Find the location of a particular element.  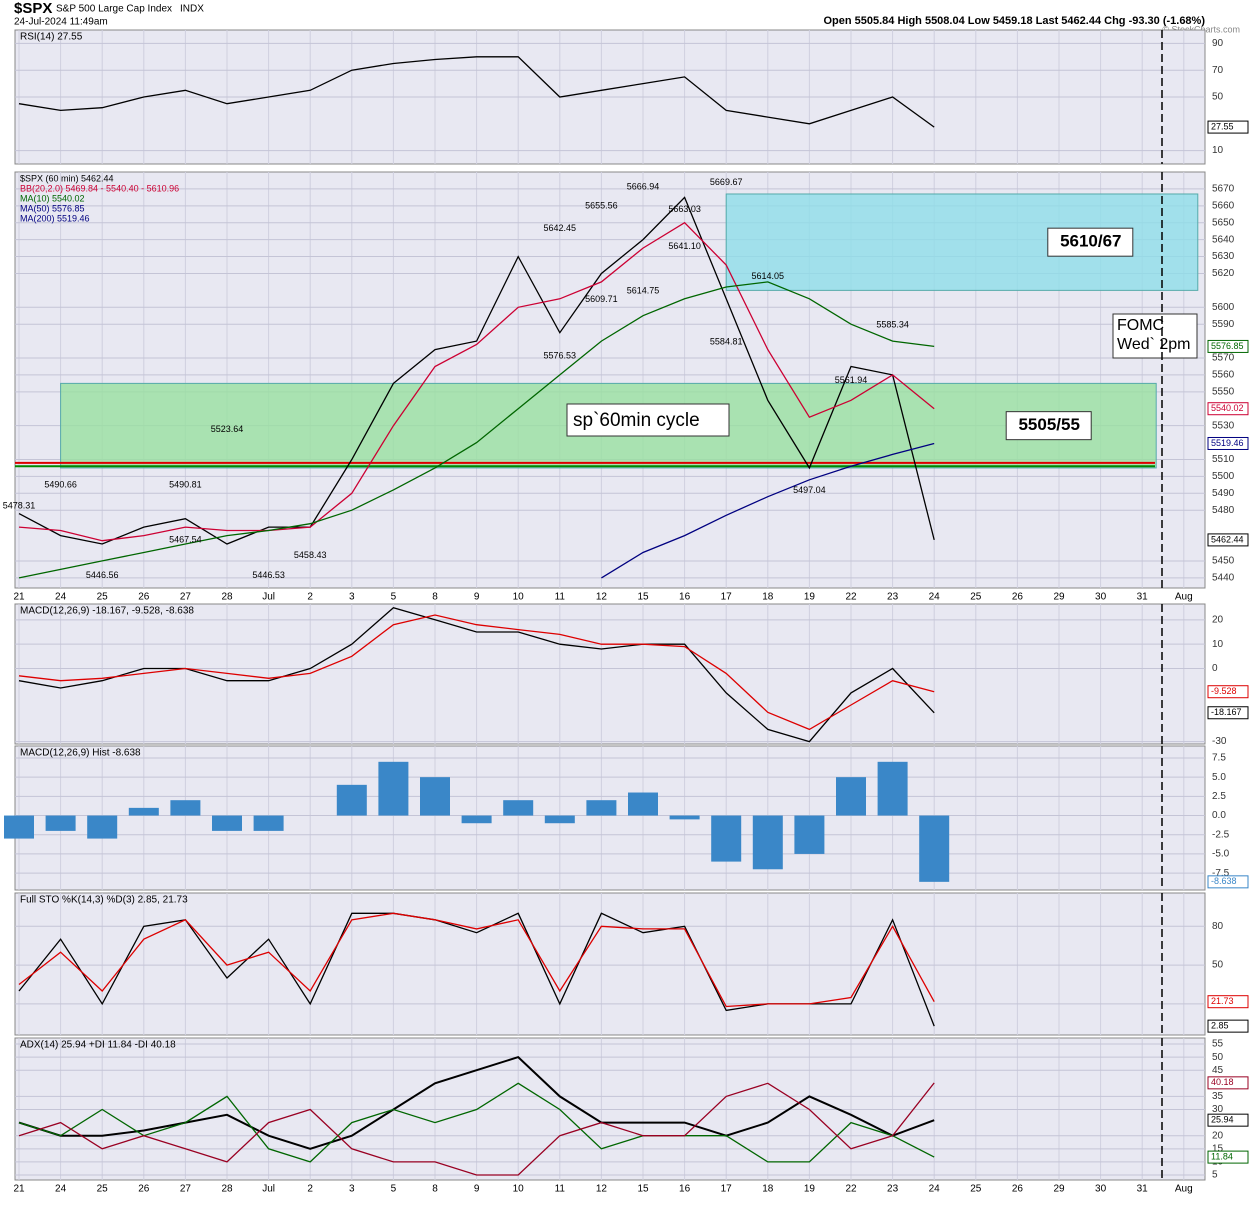

zone-label-box is located at coordinates (1090, 242).